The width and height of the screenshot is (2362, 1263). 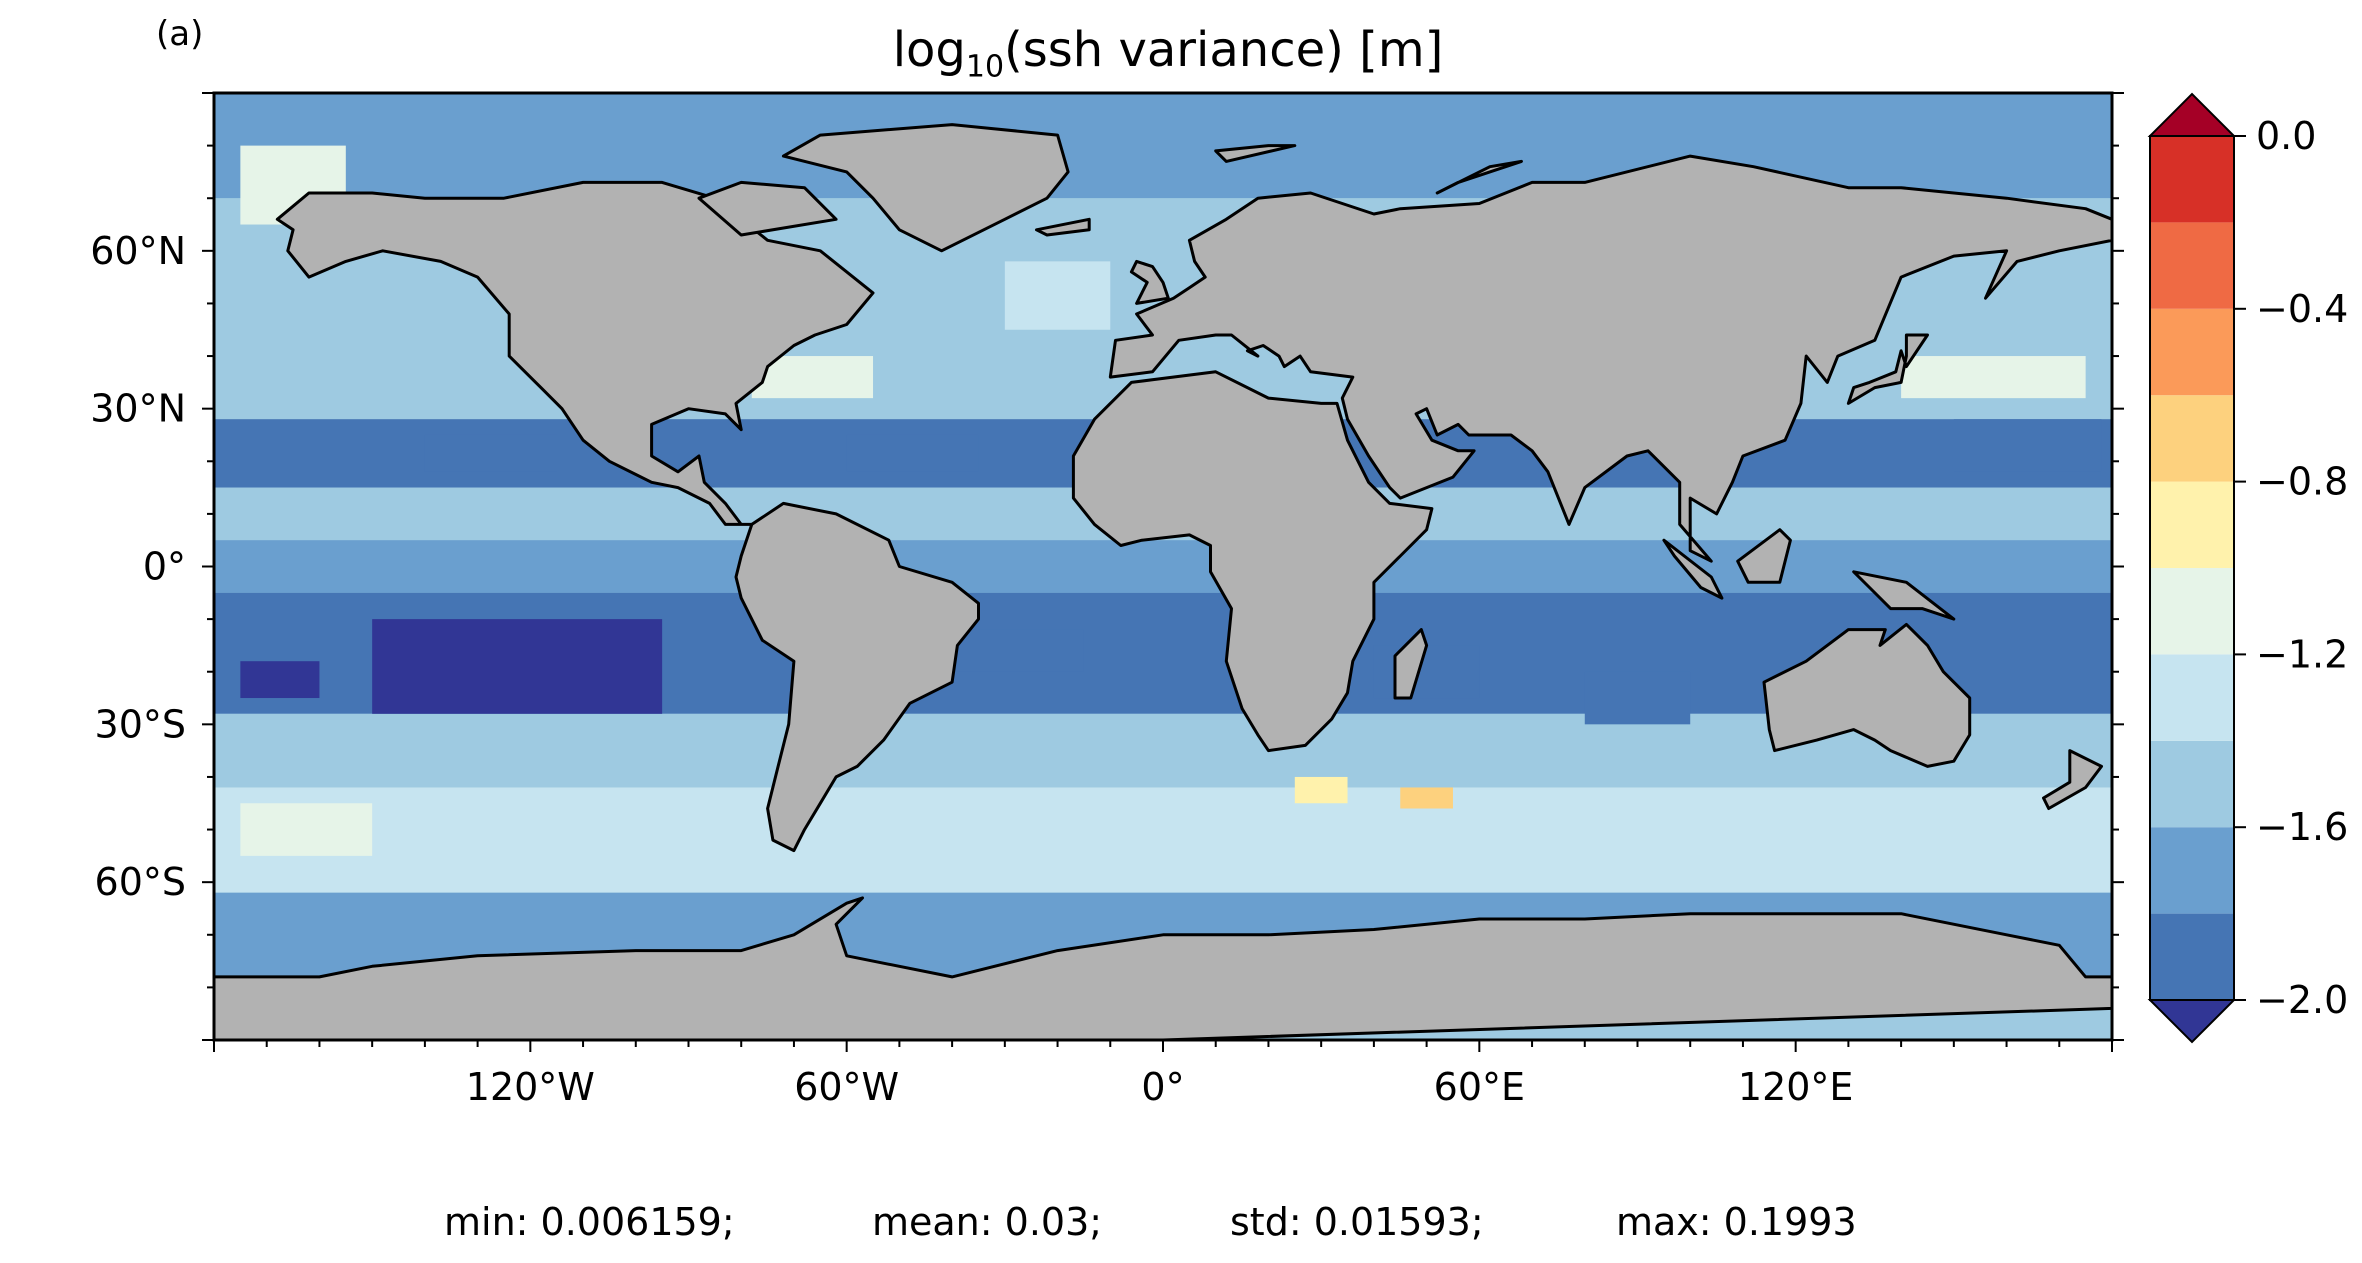 What do you see at coordinates (1063, 227) in the screenshot?
I see `land-iceland` at bounding box center [1063, 227].